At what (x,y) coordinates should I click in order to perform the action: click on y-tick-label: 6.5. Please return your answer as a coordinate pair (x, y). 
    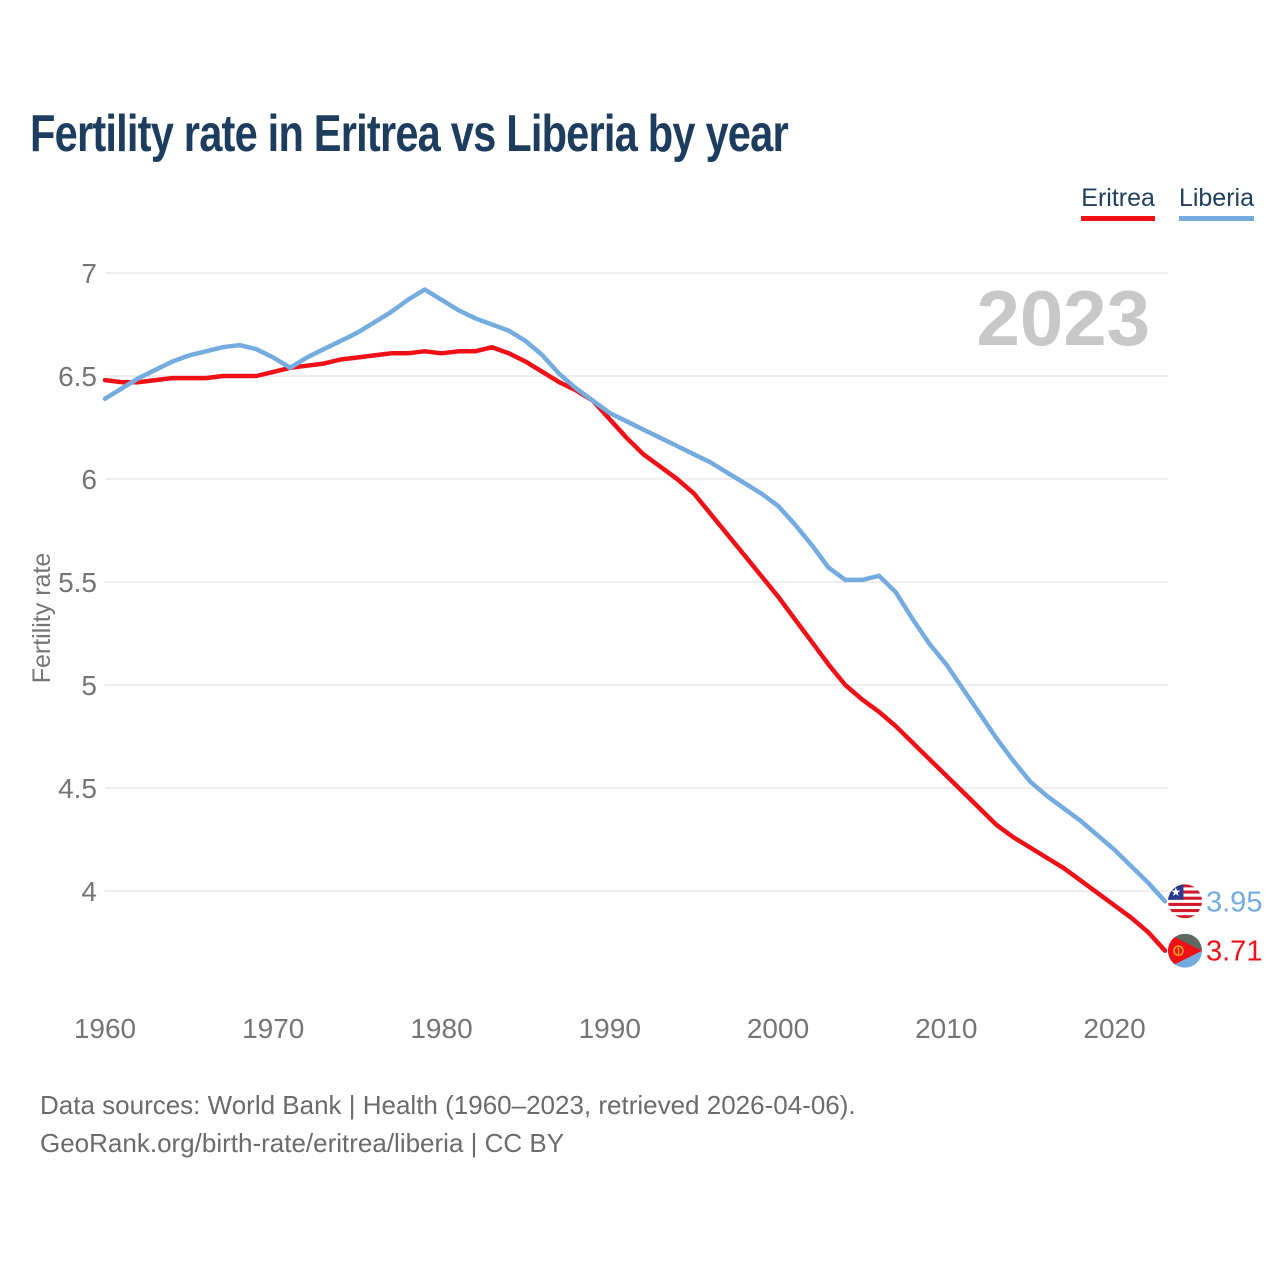
    Looking at the image, I should click on (77, 376).